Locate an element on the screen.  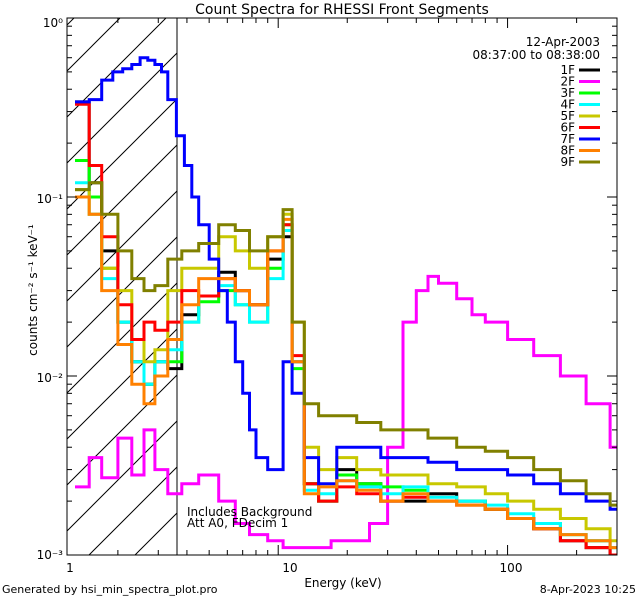
legend-label-5F: 5F is located at coordinates (567, 116).